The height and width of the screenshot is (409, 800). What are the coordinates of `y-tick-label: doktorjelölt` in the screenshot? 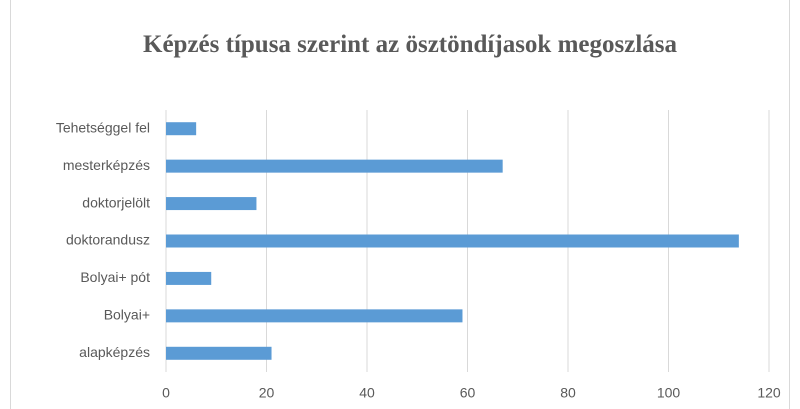 It's located at (116, 202).